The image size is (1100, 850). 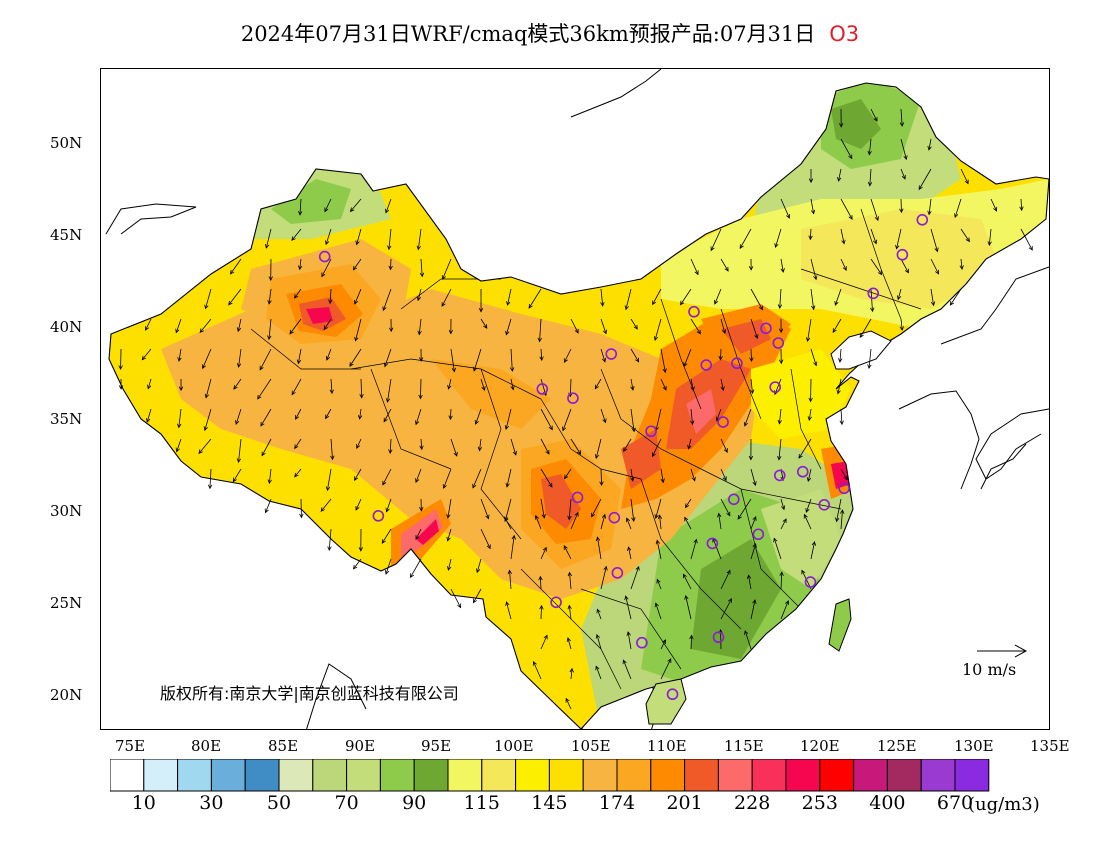 What do you see at coordinates (549, 803) in the screenshot?
I see `colorbar-tick-label: 145` at bounding box center [549, 803].